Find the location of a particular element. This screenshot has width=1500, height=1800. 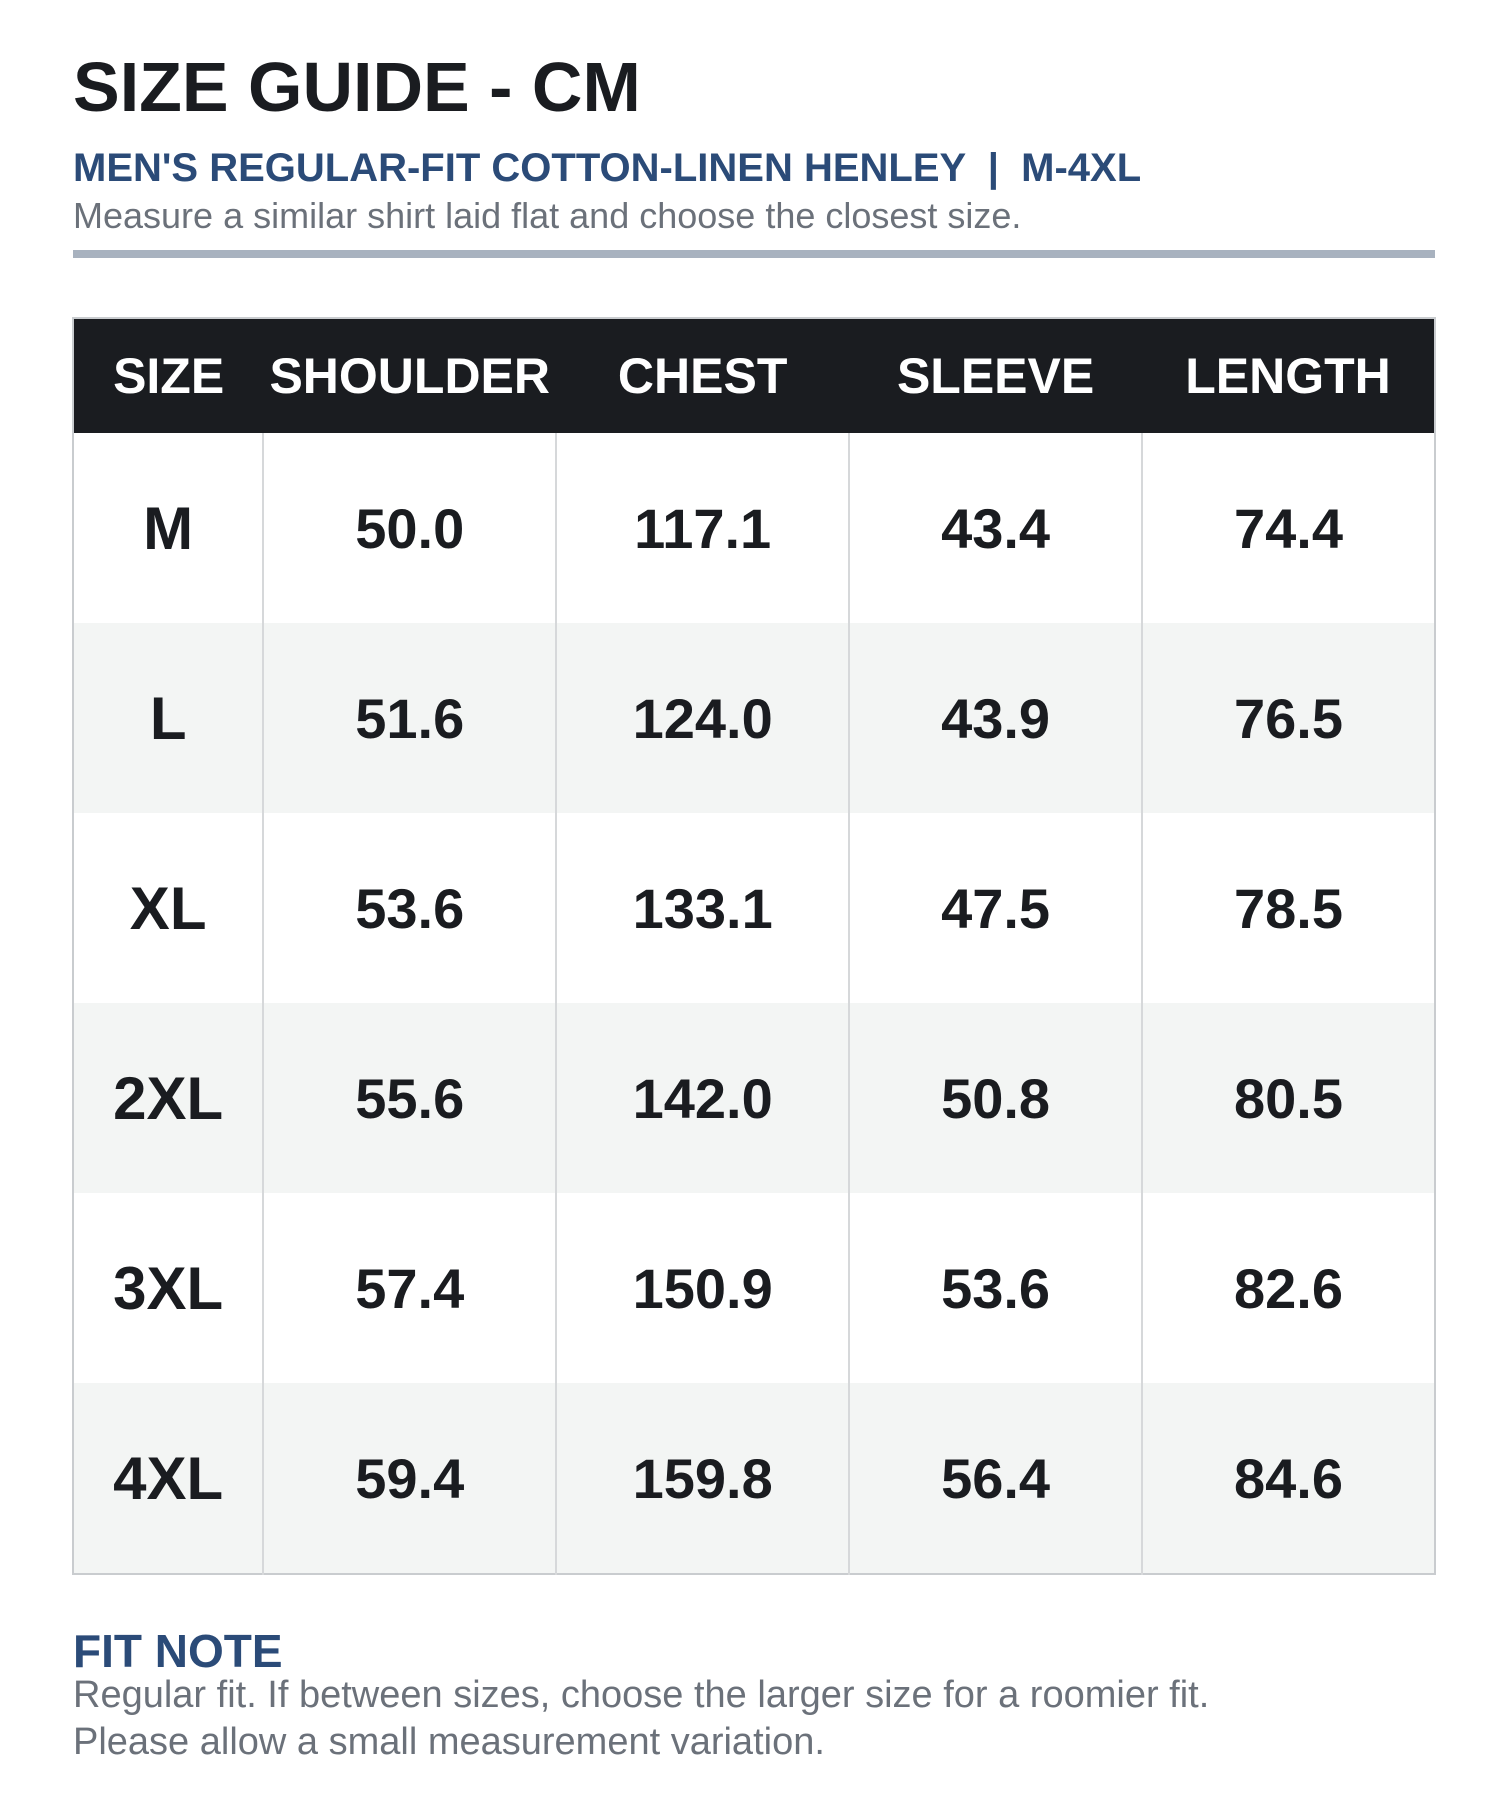

chest-cell: 124.0 is located at coordinates (702, 718).